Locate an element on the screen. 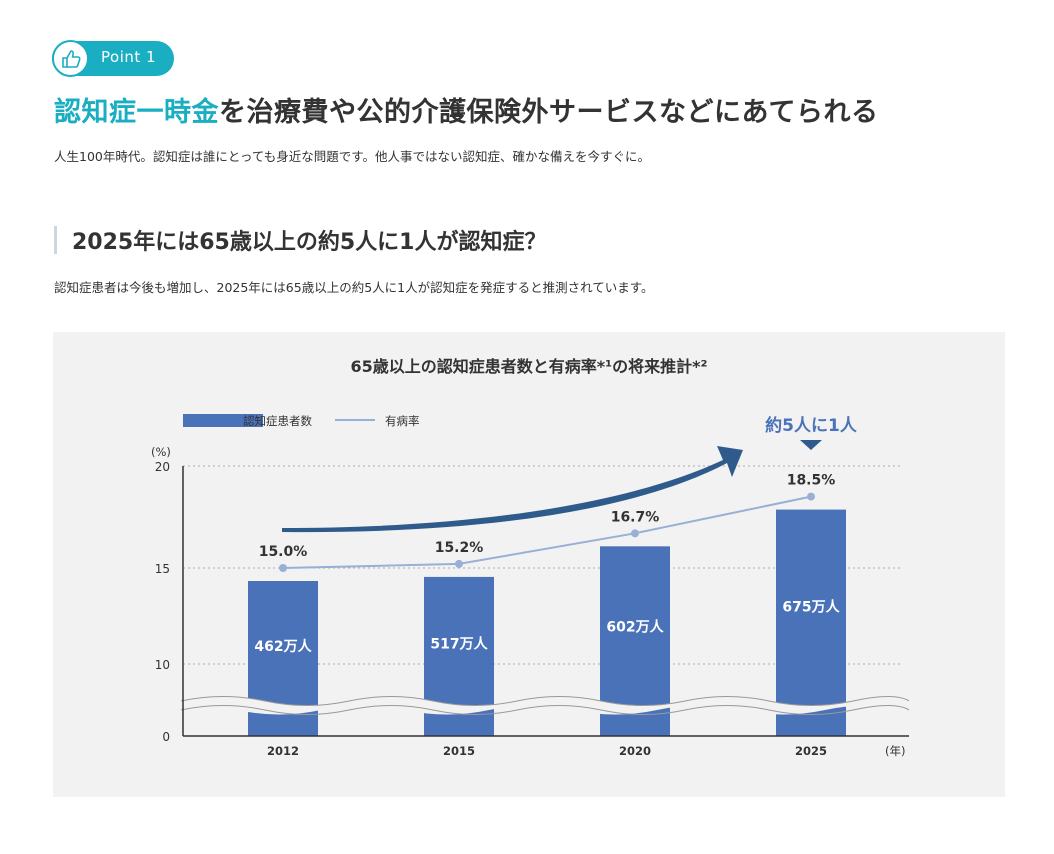  axis-break-line-top is located at coordinates (545, 701).